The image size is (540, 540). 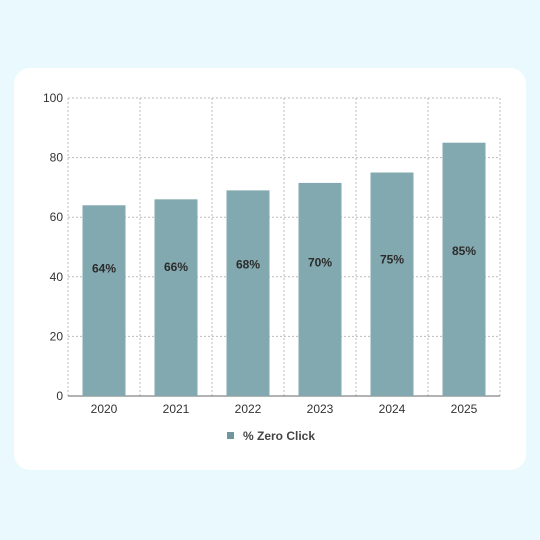 What do you see at coordinates (320, 289) in the screenshot?
I see `bar-2023` at bounding box center [320, 289].